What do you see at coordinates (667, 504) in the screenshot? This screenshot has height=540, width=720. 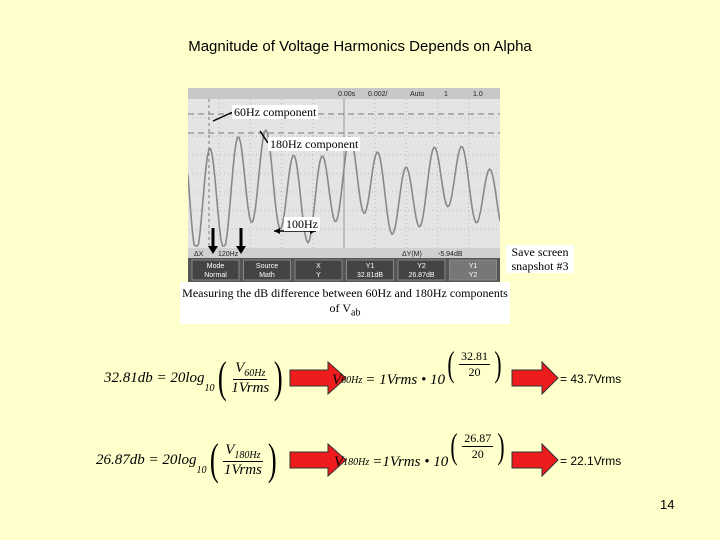 I see `page-number: 14` at bounding box center [667, 504].